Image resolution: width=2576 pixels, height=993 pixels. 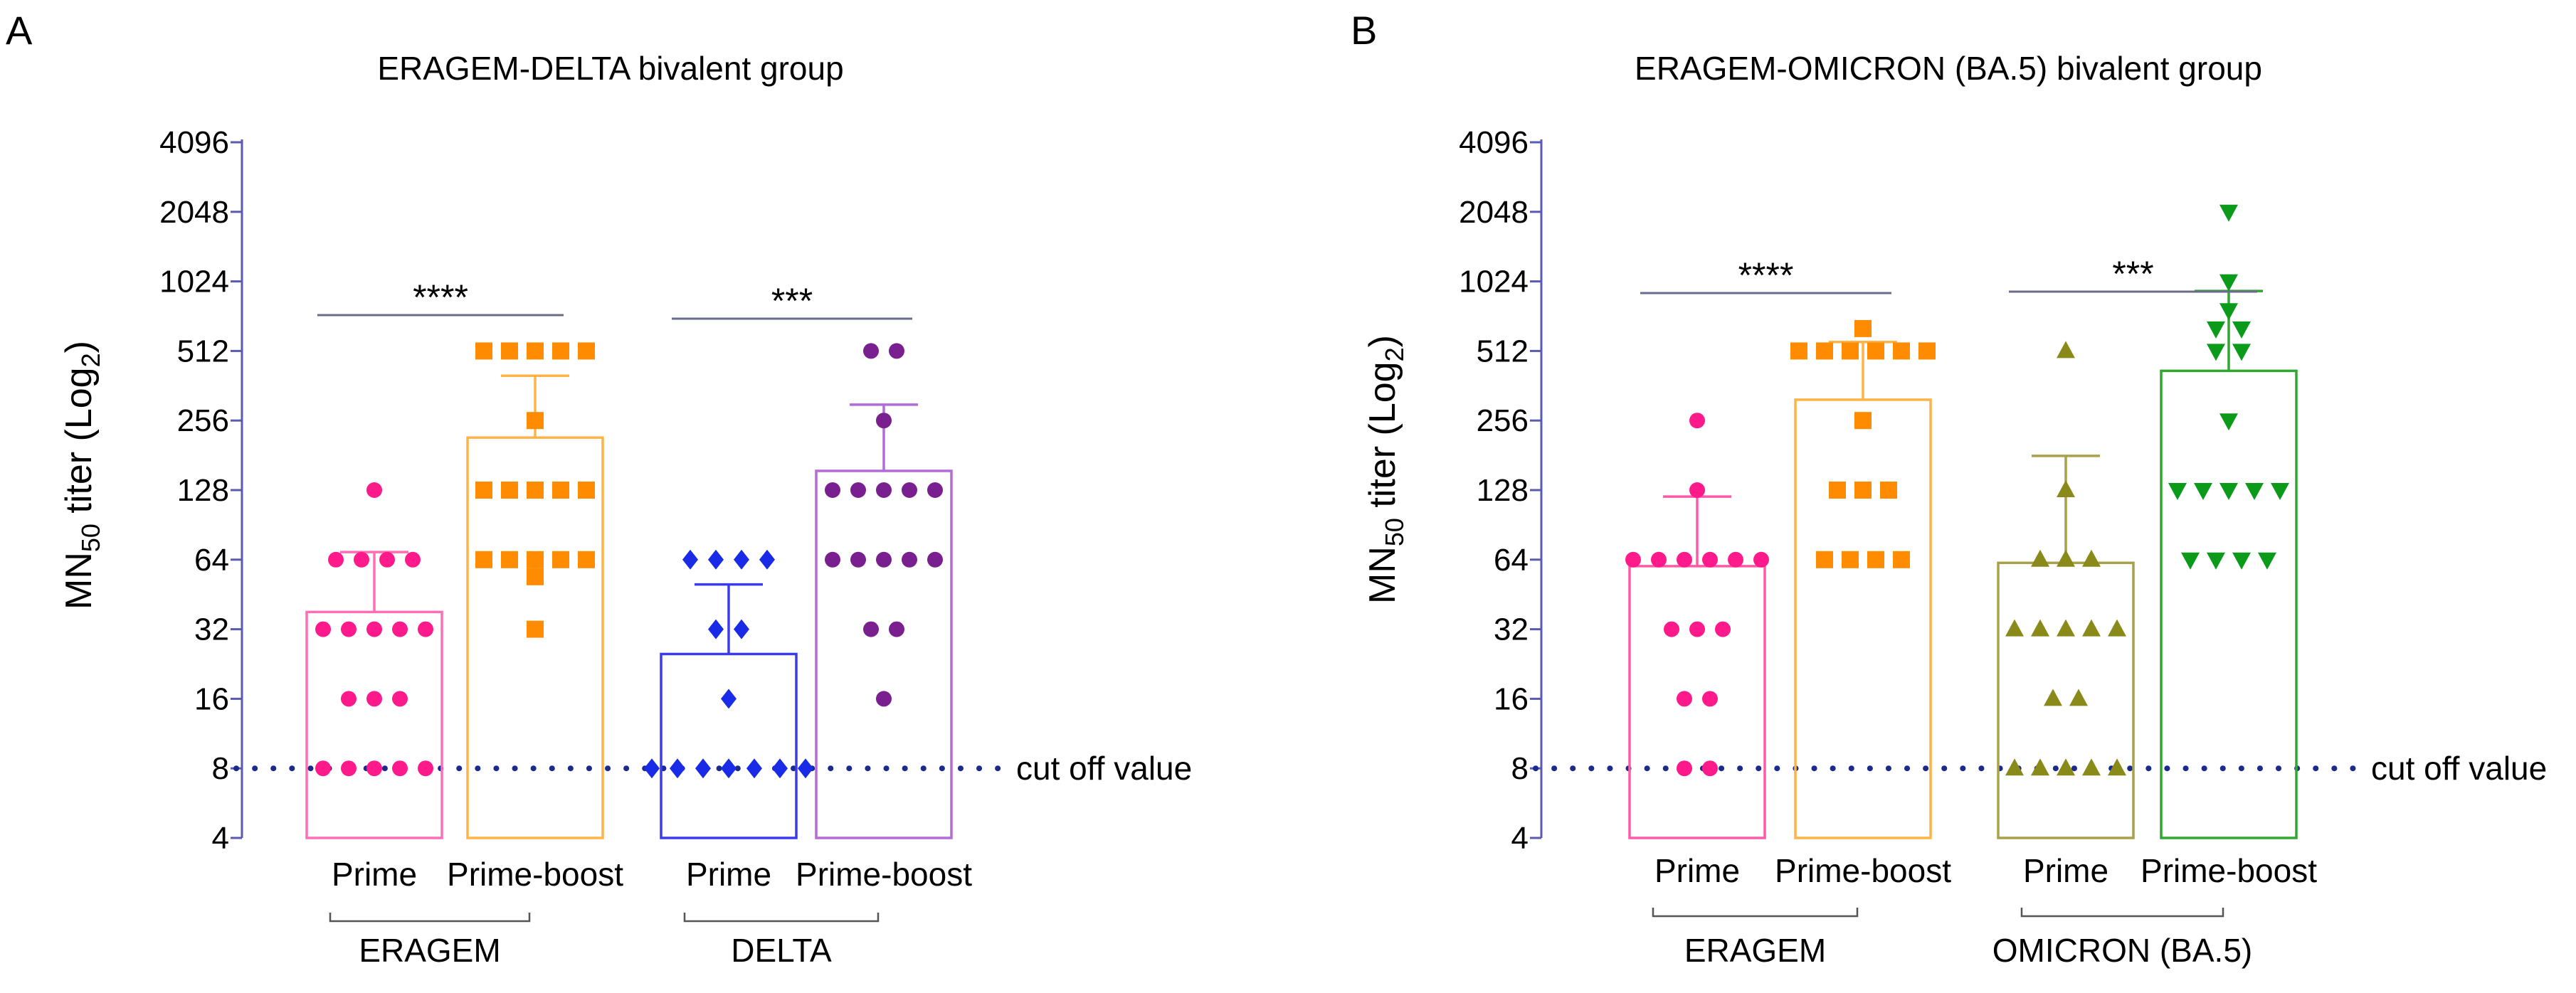 I want to click on group-label: OMICRON (BA.5), so click(x=2122, y=950).